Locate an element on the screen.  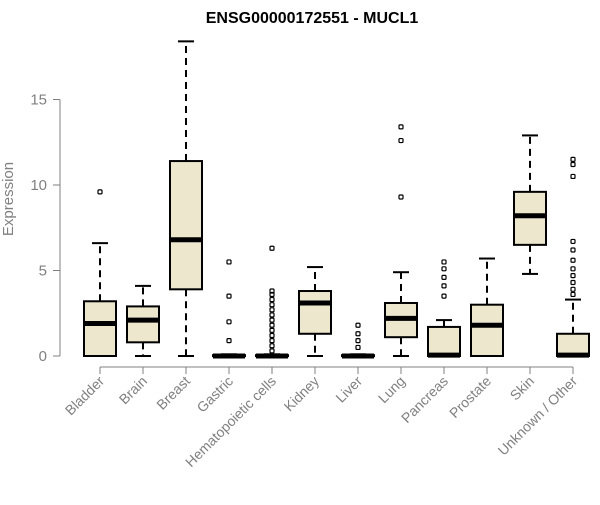
x-tick-label: Brain is located at coordinates (133, 390).